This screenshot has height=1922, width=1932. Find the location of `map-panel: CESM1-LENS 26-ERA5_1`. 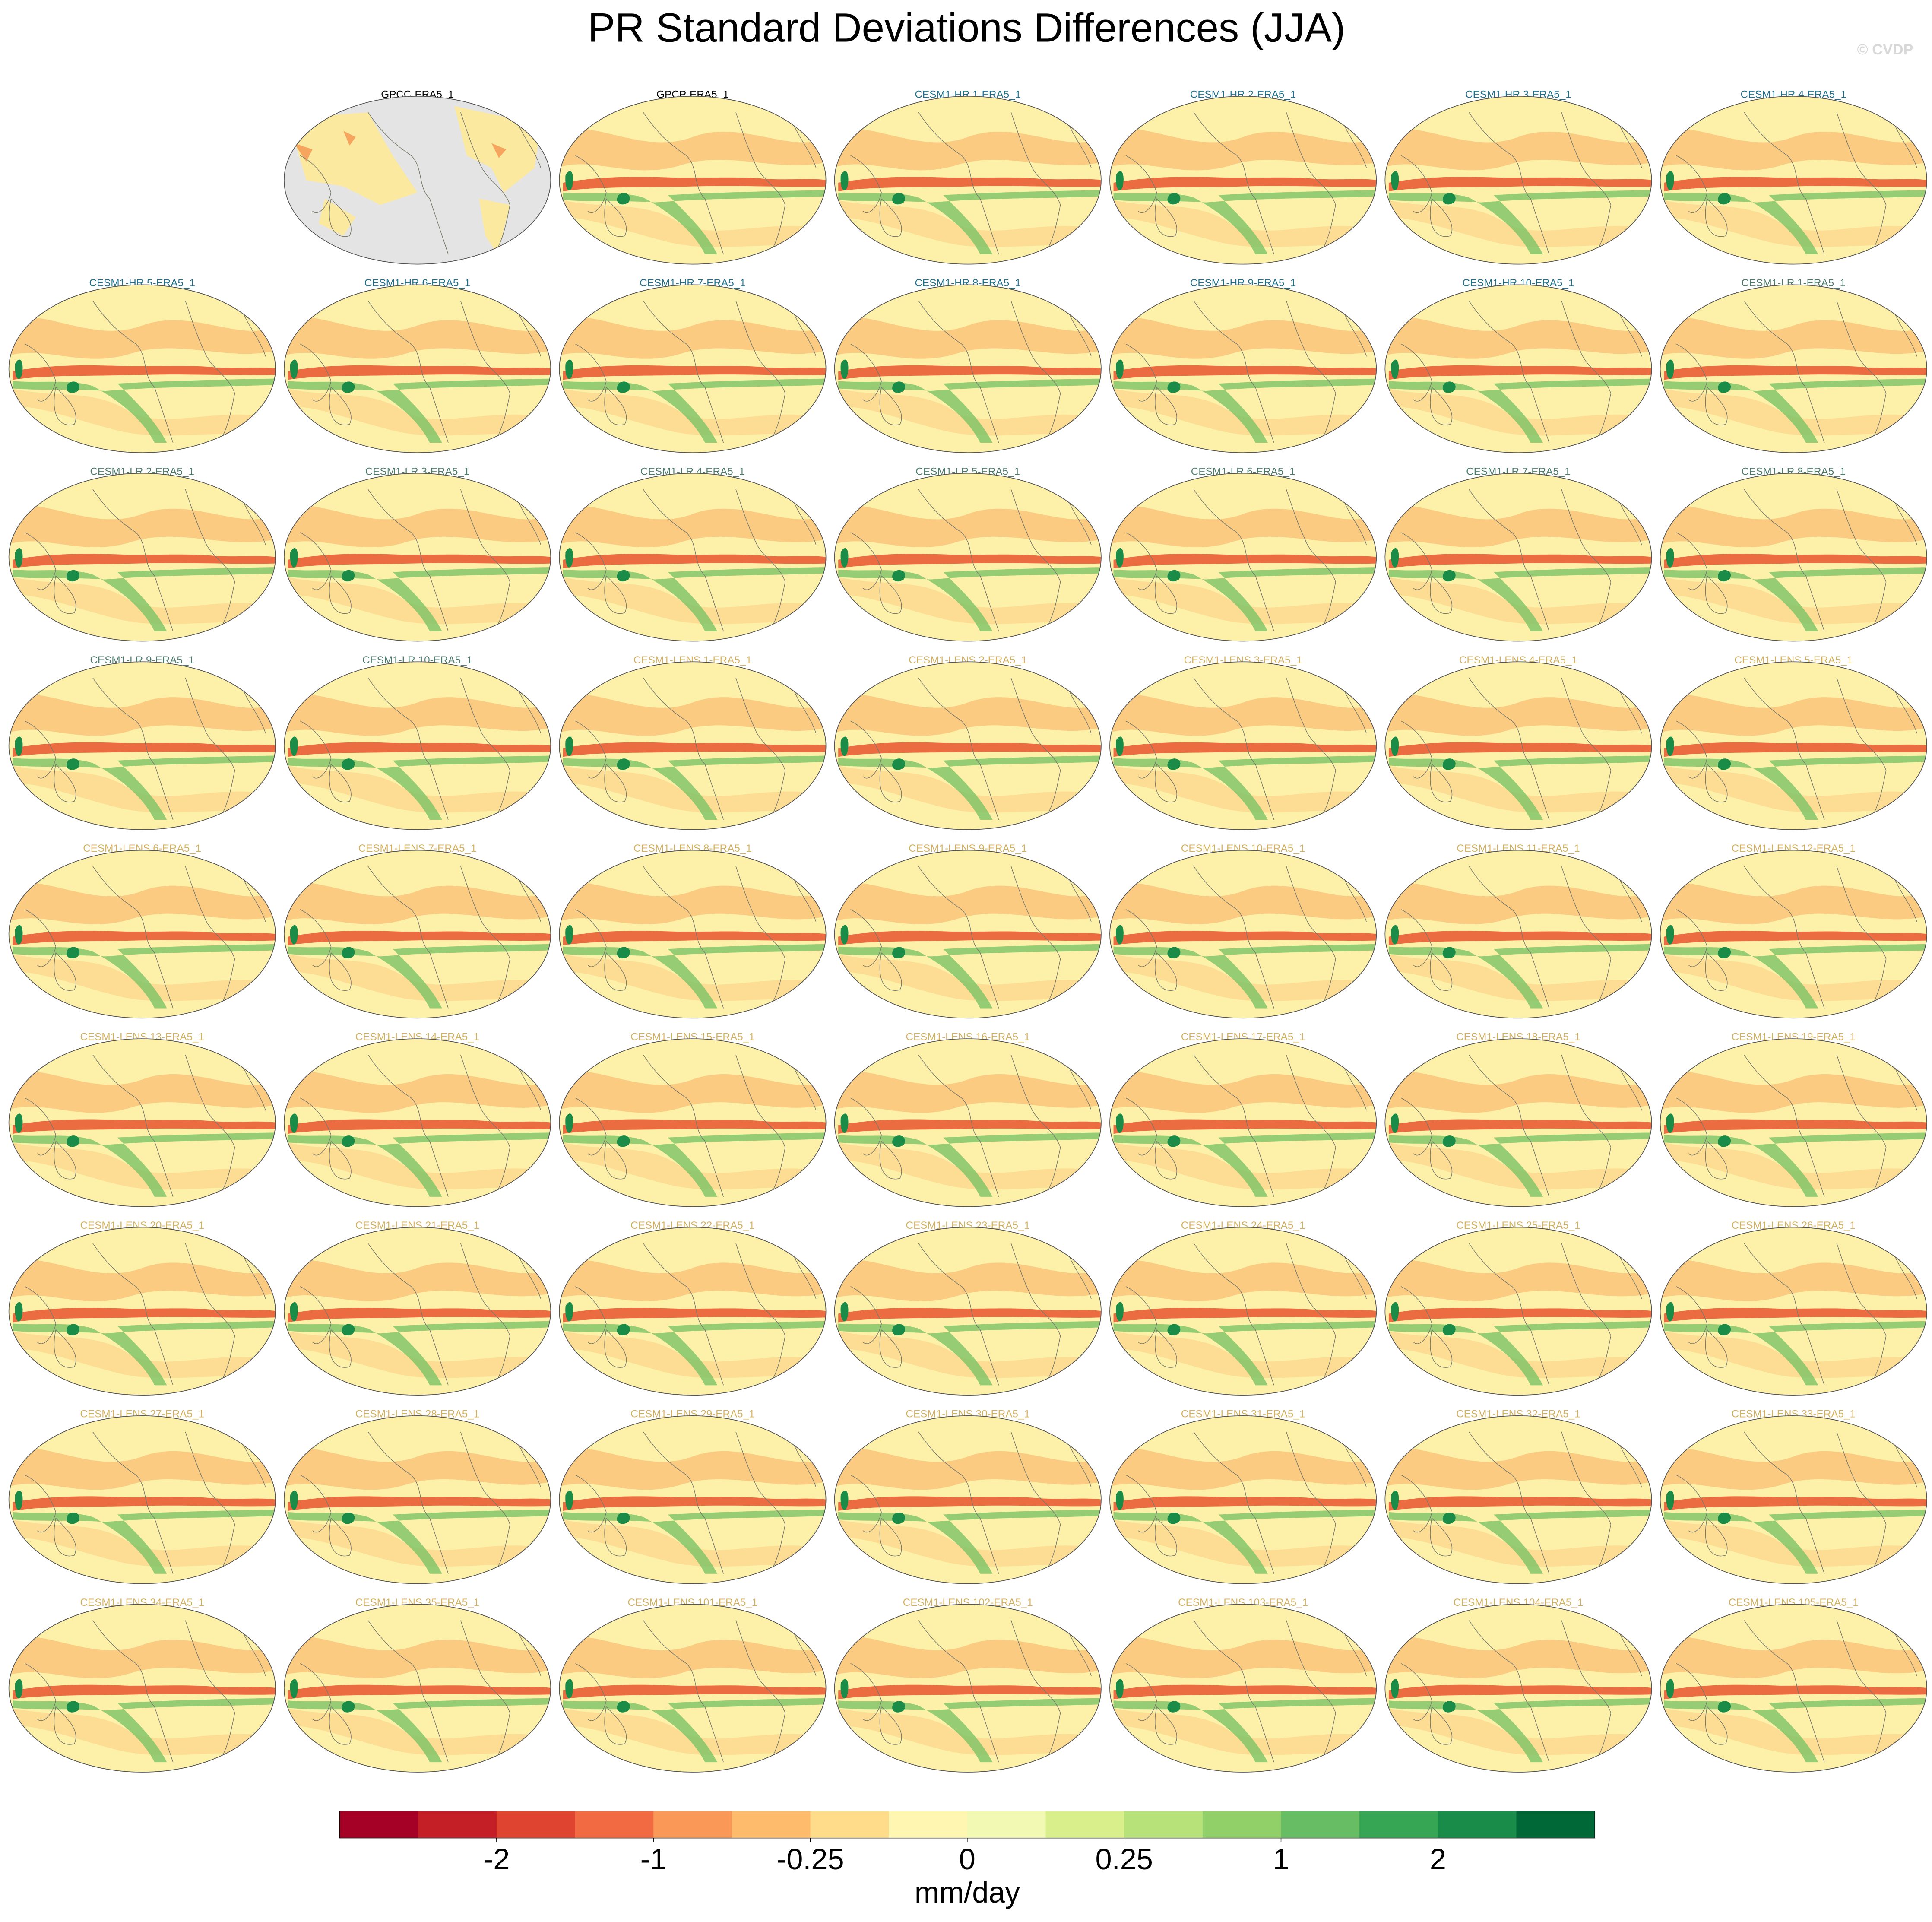

map-panel: CESM1-LENS 26-ERA5_1 is located at coordinates (1793, 1308).